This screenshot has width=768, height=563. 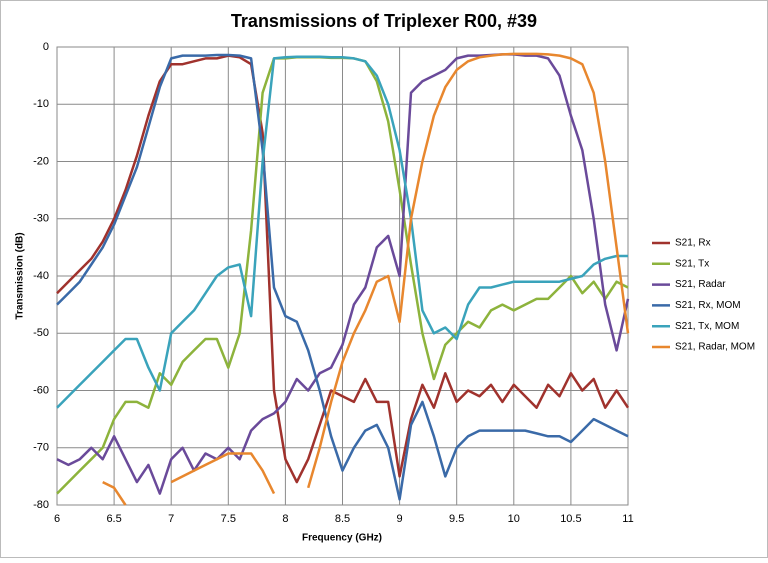 What do you see at coordinates (400, 519) in the screenshot?
I see `x-tick-label: 9` at bounding box center [400, 519].